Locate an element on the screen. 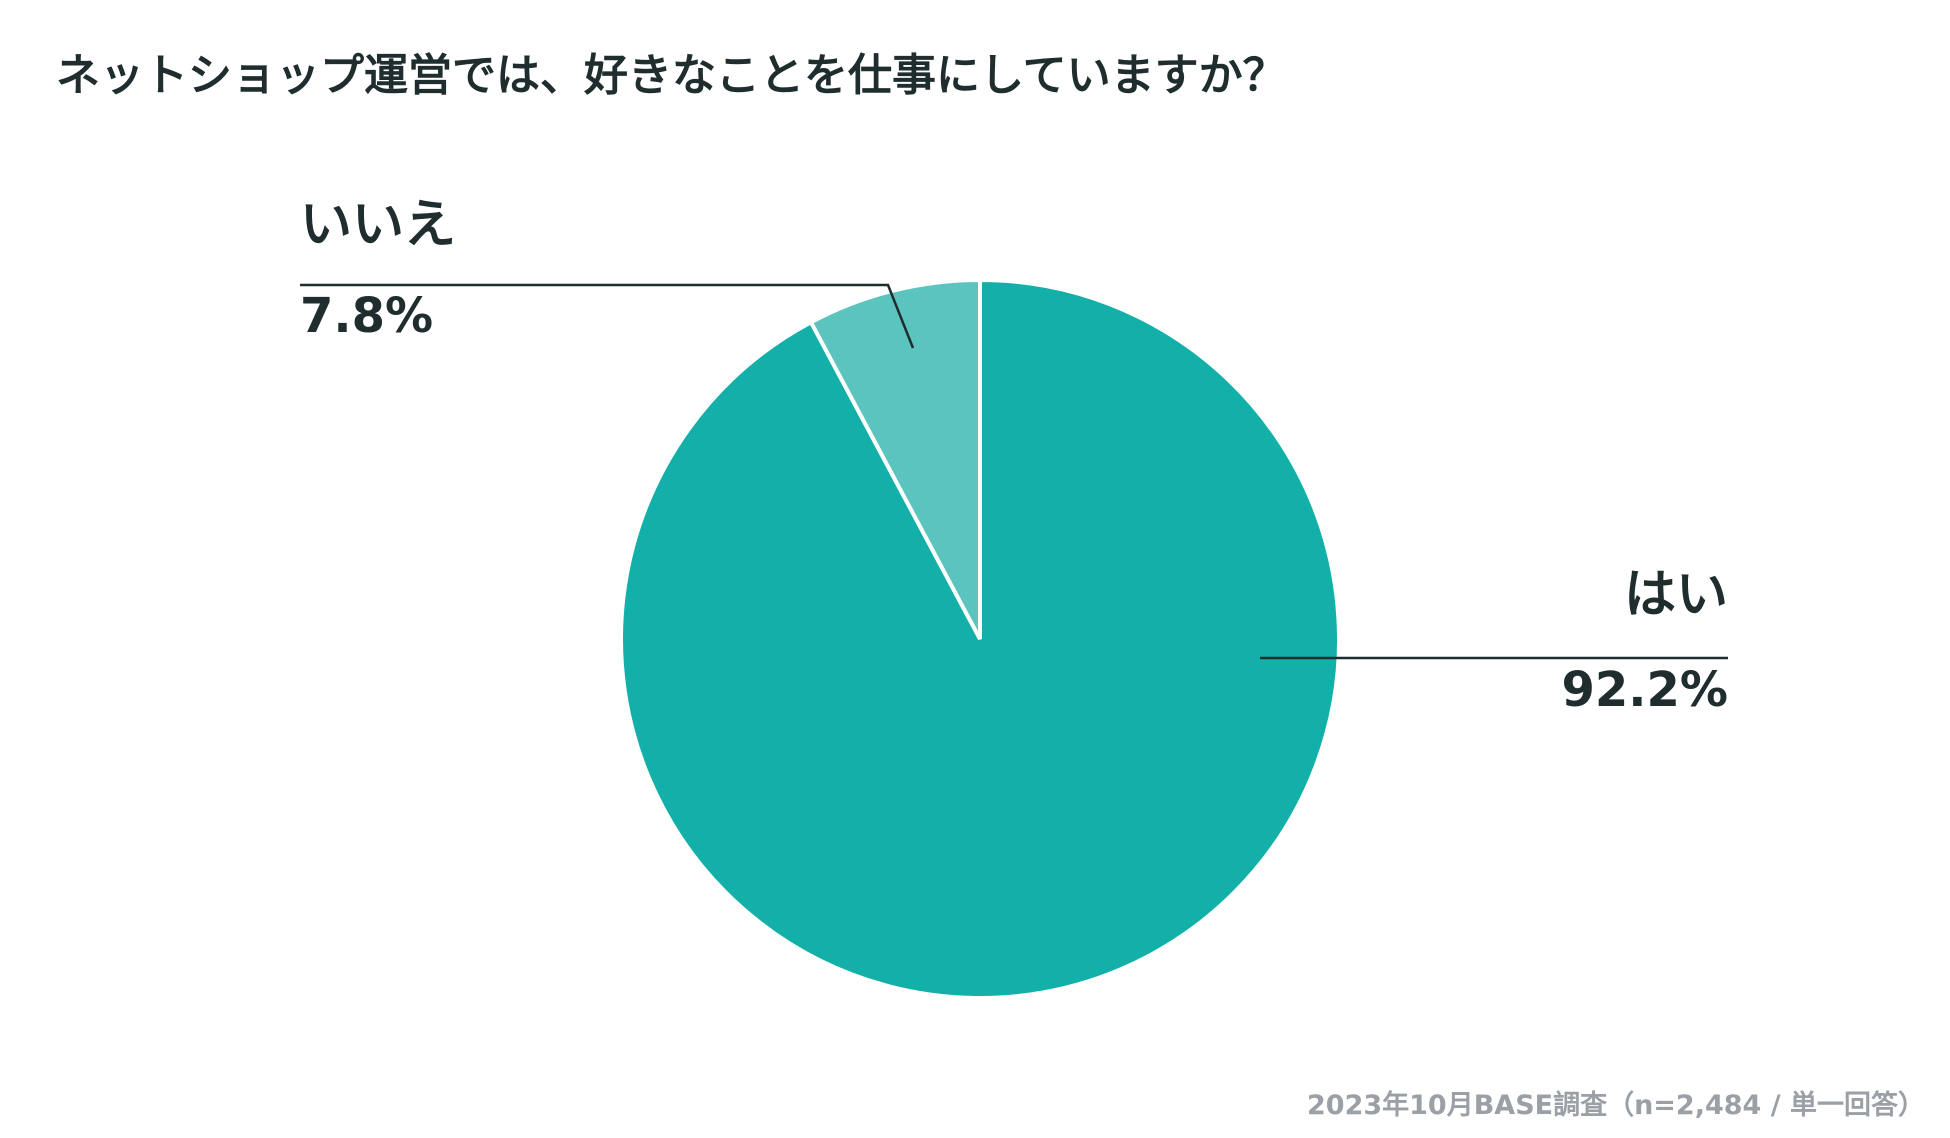 The width and height of the screenshot is (1950, 1138). slice-label: はい is located at coordinates (1676, 595).